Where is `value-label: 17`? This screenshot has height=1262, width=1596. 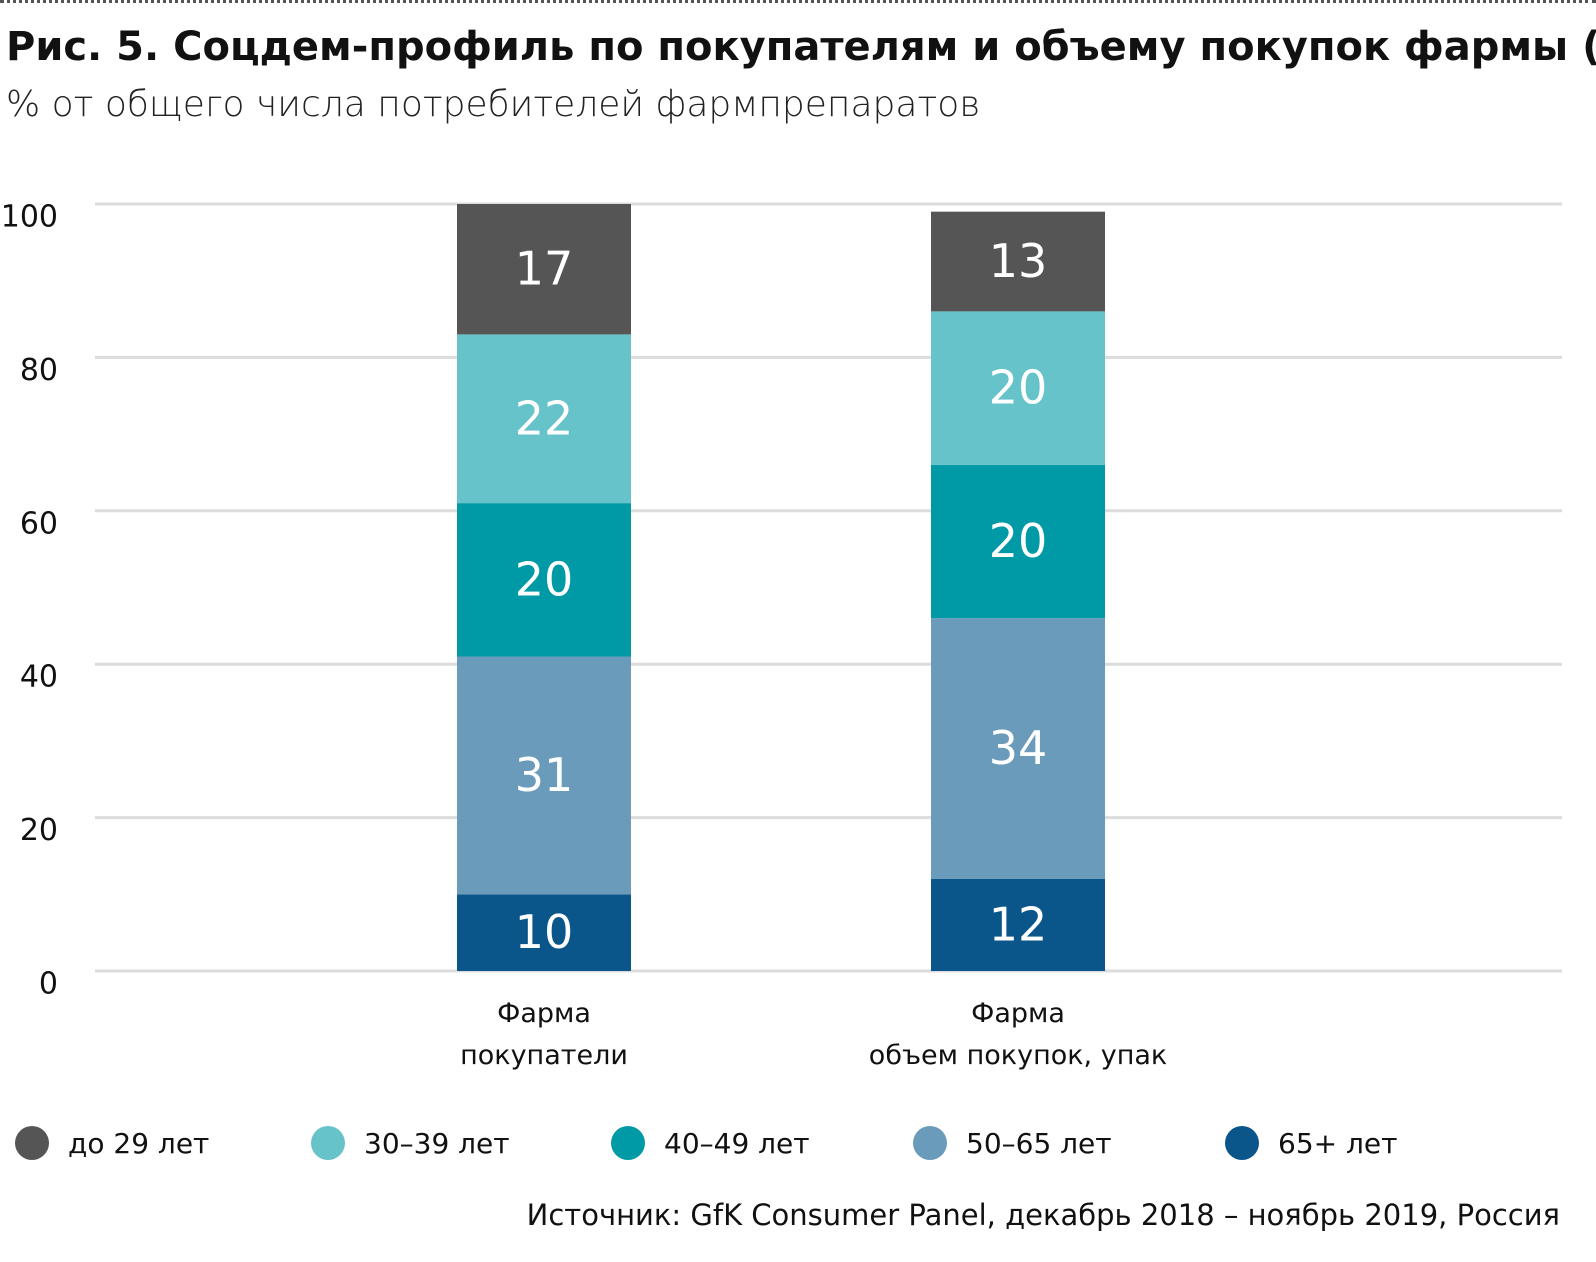 value-label: 17 is located at coordinates (544, 269).